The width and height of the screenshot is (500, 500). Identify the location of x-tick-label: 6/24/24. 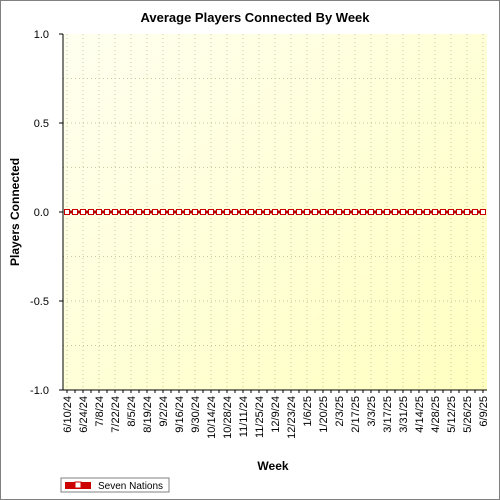
(84, 414).